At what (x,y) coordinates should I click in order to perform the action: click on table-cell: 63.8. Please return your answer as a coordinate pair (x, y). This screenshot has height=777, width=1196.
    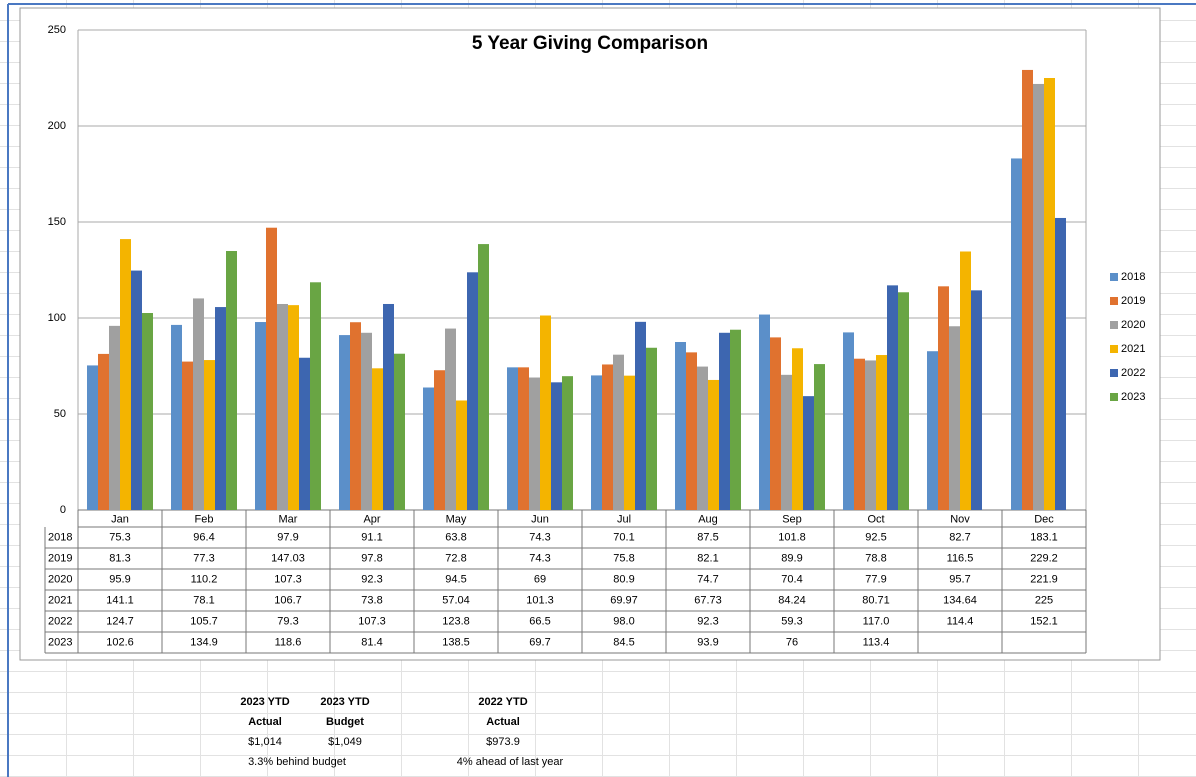
    Looking at the image, I should click on (455, 537).